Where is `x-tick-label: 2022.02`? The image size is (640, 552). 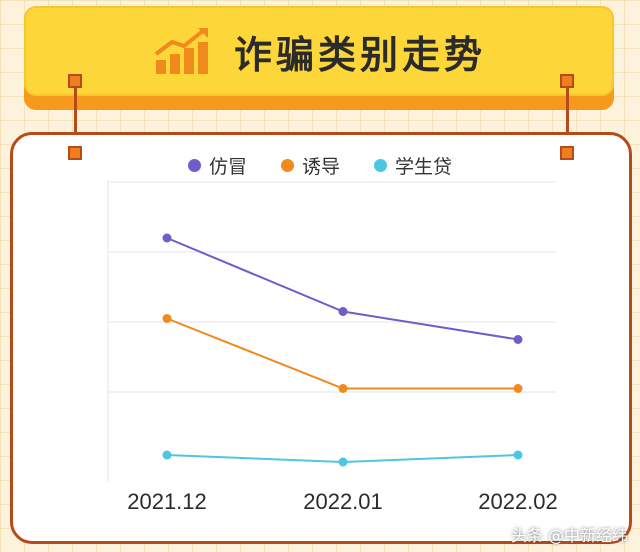
x-tick-label: 2022.02 is located at coordinates (518, 501).